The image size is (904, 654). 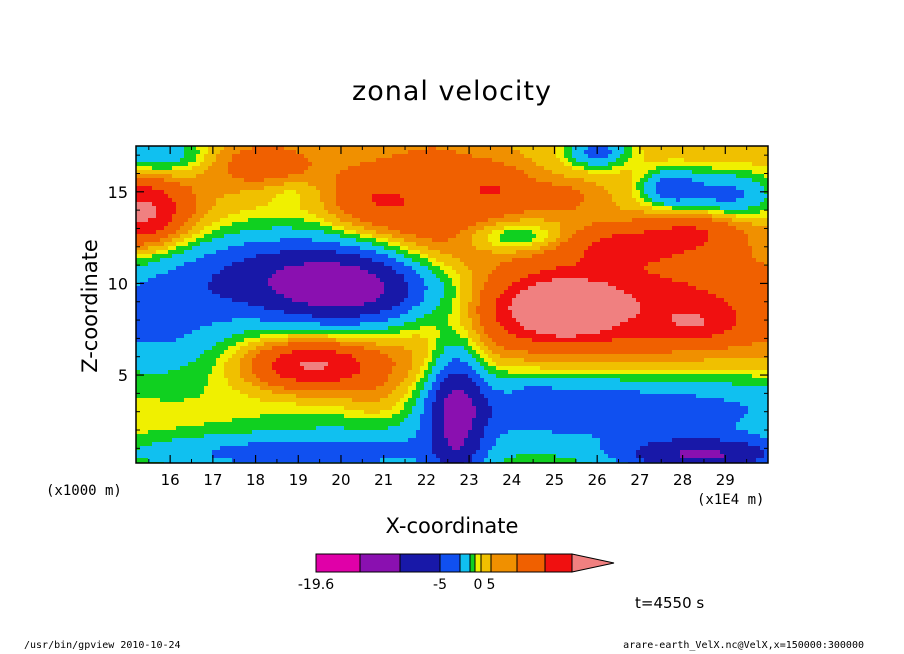 What do you see at coordinates (670, 603) in the screenshot?
I see `time-label: t=4550 s` at bounding box center [670, 603].